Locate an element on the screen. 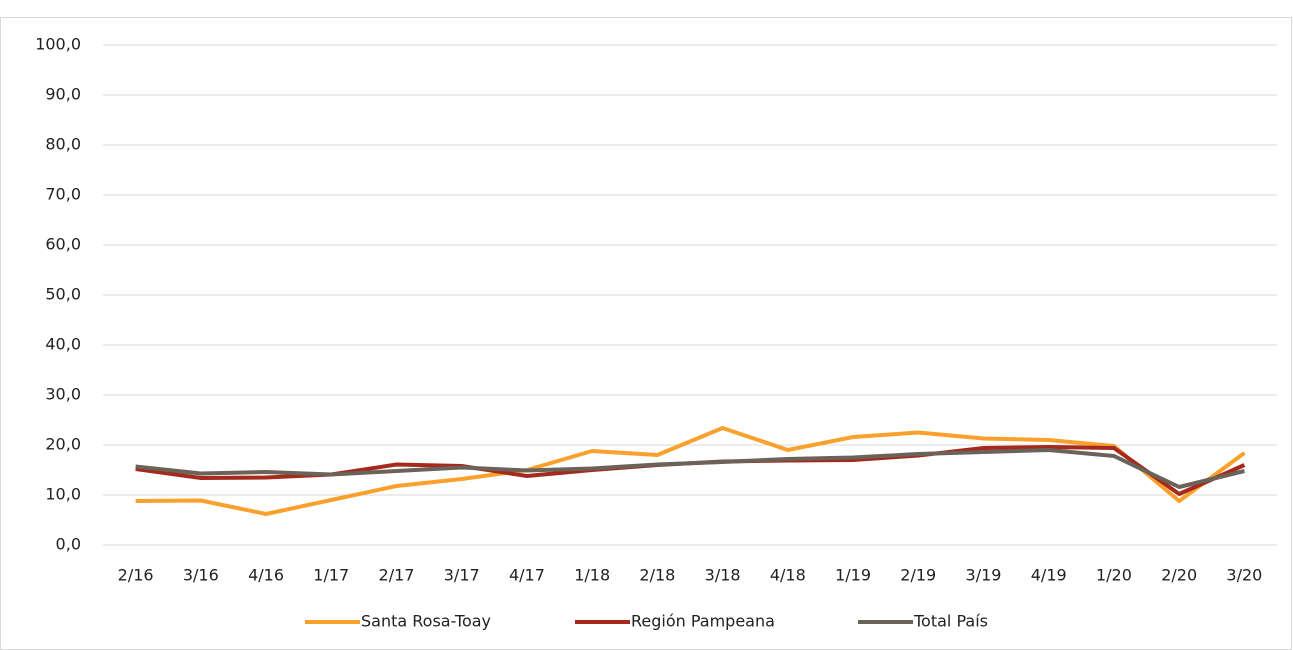  y-tick-label: 90,0 is located at coordinates (63, 94).